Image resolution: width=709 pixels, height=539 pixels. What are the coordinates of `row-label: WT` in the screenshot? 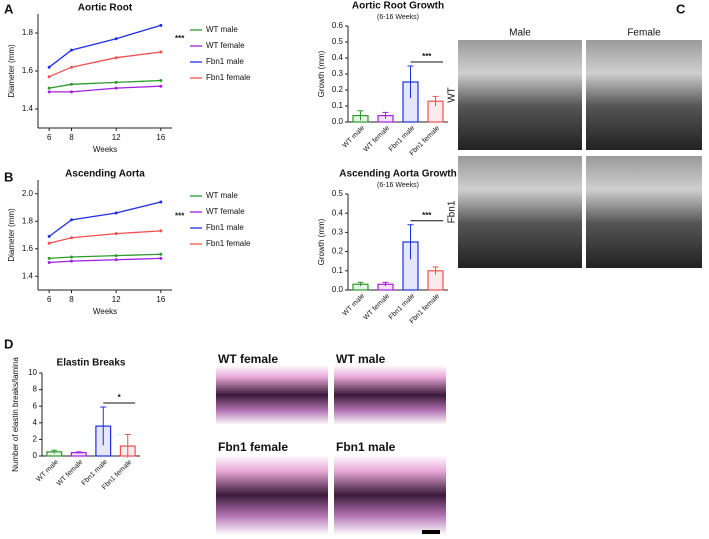 It's located at (452, 95).